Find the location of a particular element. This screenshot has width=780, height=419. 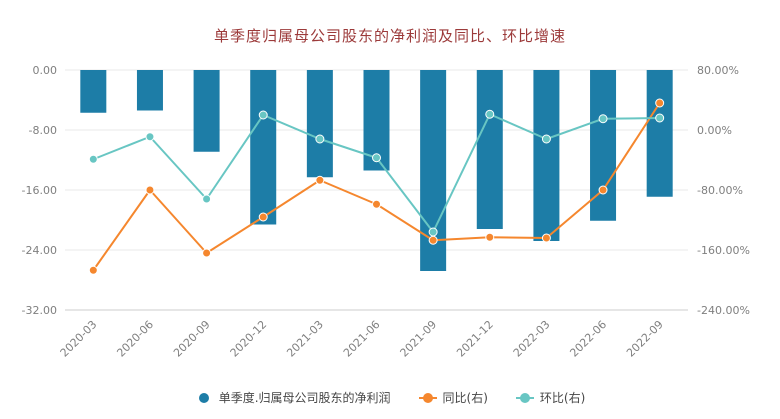

x-axis-tick: 2021-06 is located at coordinates (362, 339).